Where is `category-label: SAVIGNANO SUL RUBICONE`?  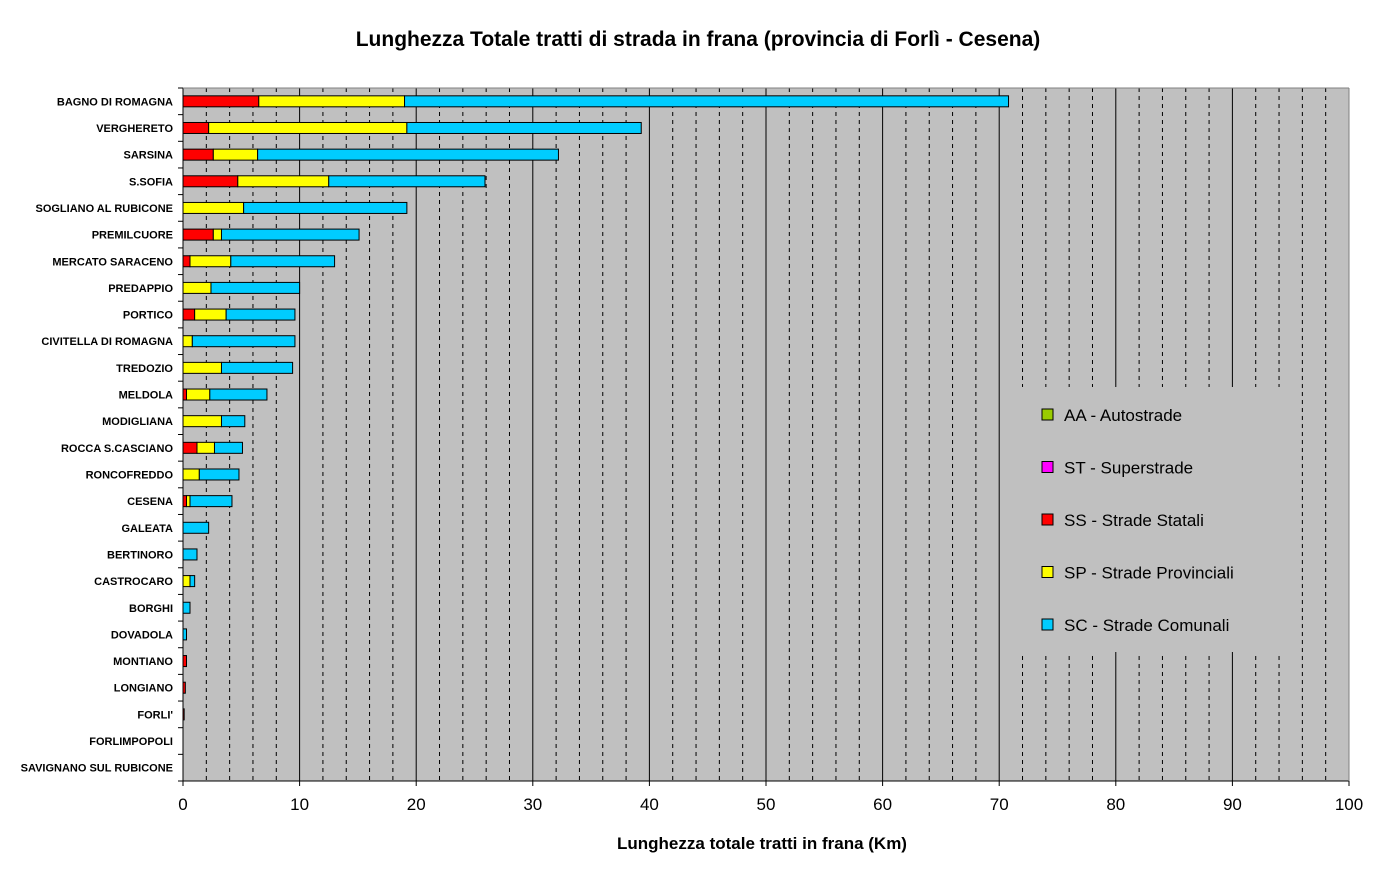 category-label: SAVIGNANO SUL RUBICONE is located at coordinates (97, 769).